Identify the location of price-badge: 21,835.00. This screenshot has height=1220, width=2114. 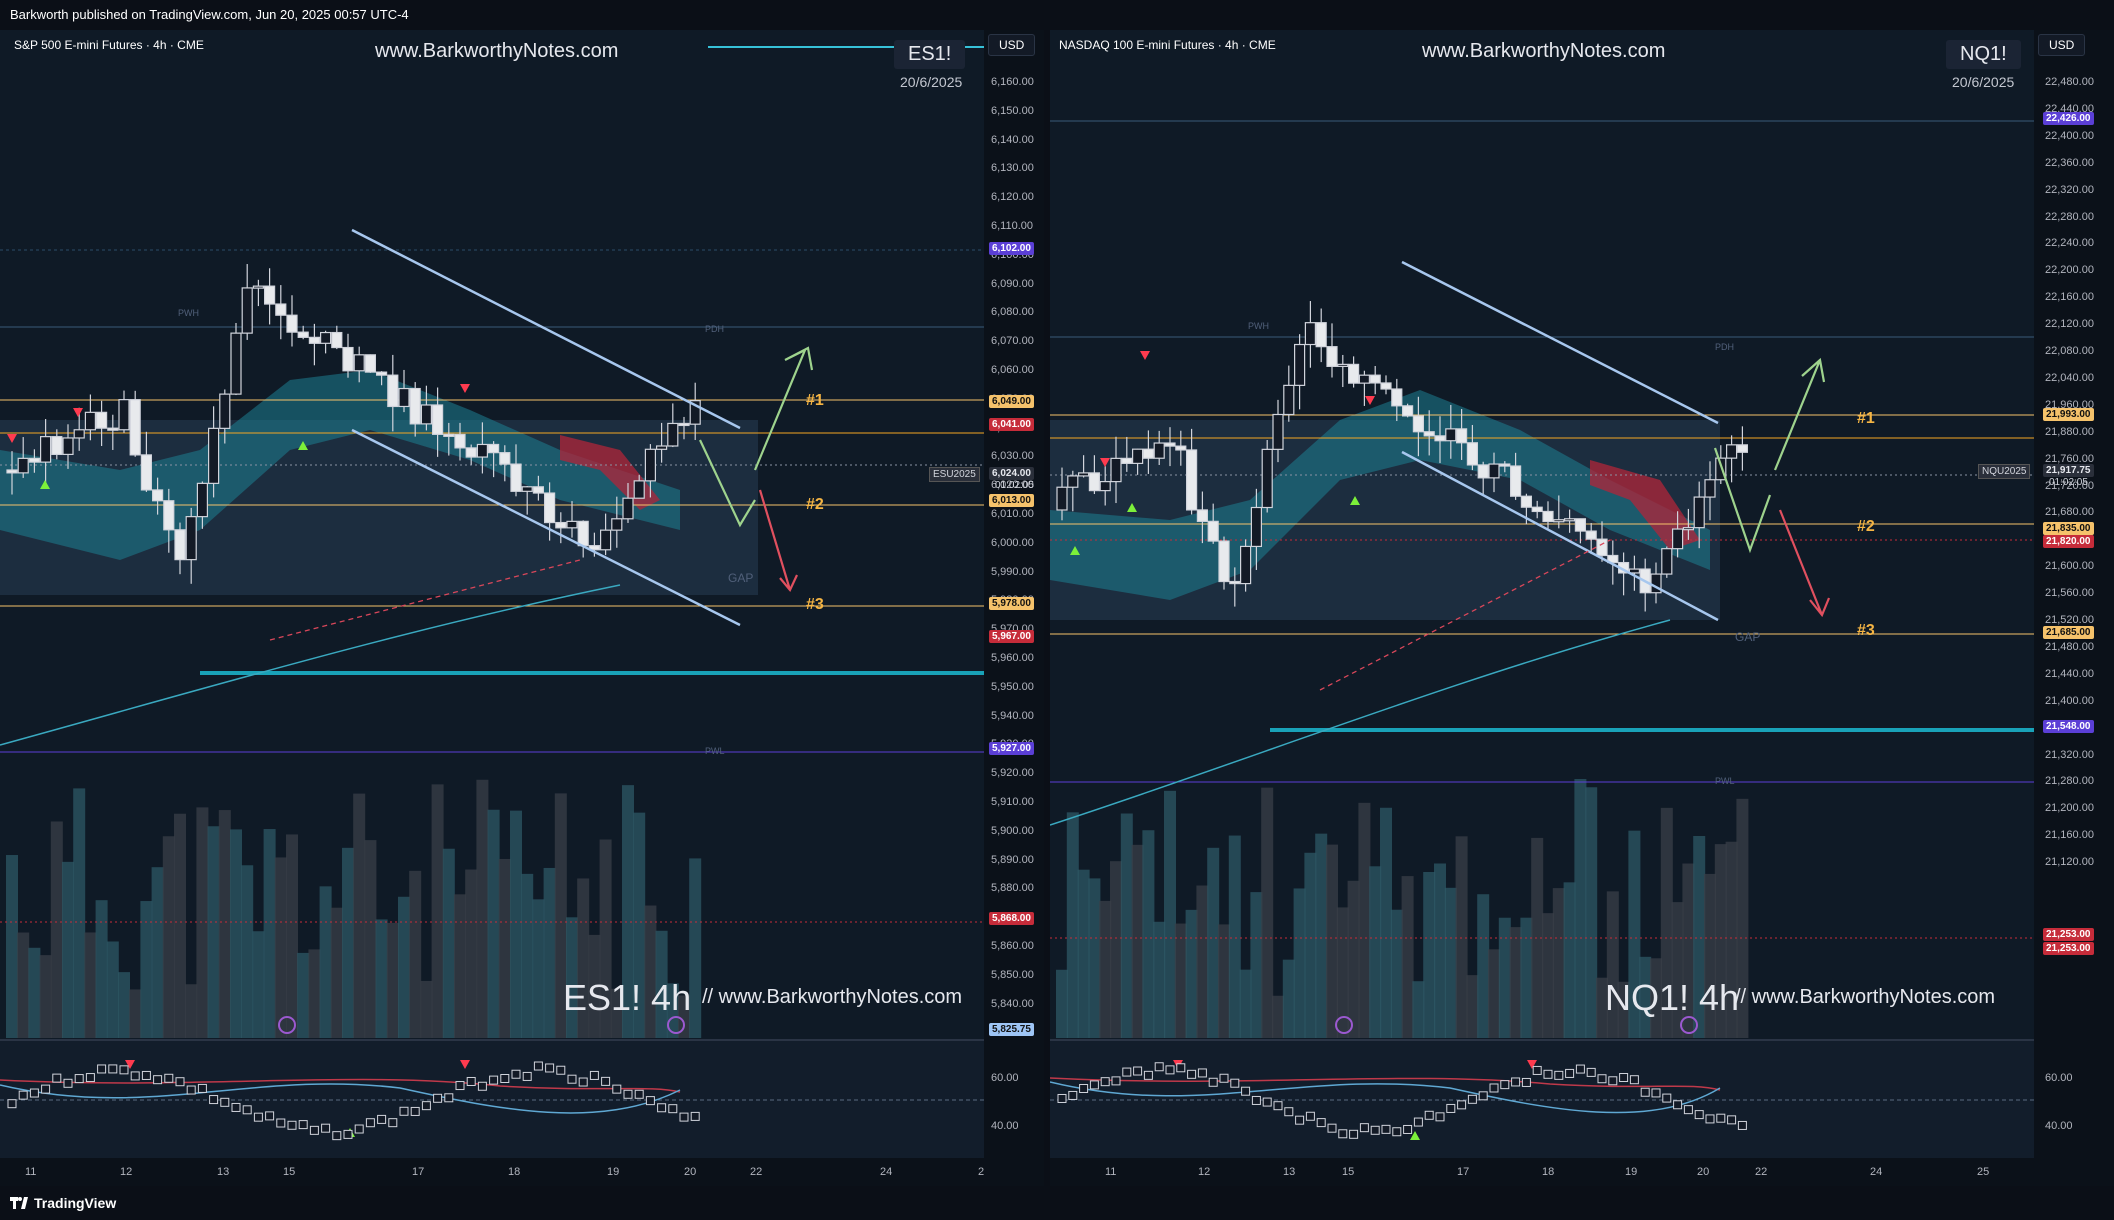
(2068, 528).